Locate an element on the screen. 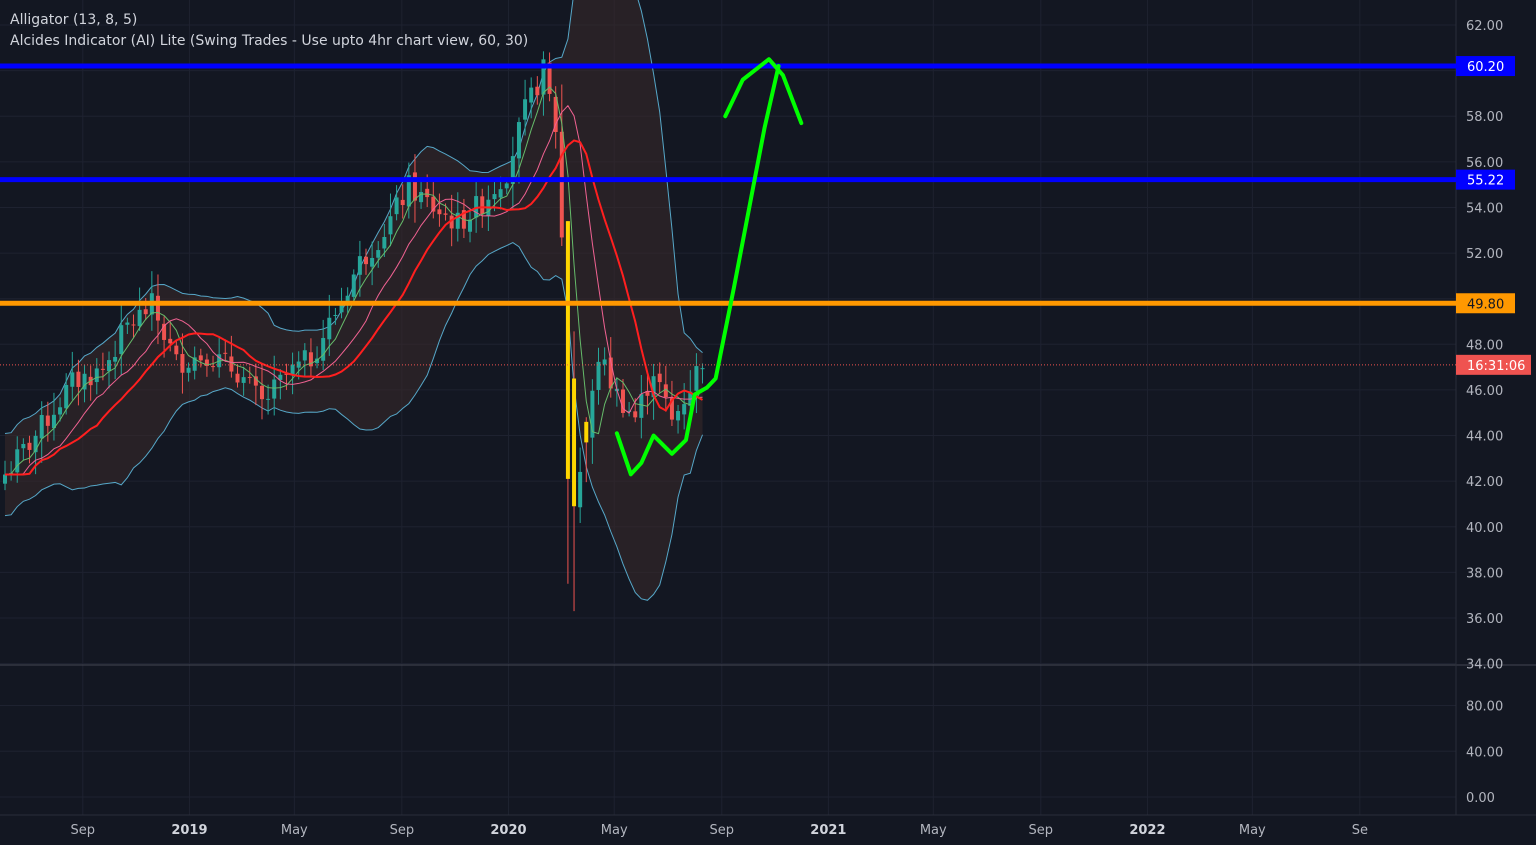 The height and width of the screenshot is (845, 1536). date-tick-label: 2021 is located at coordinates (828, 830).